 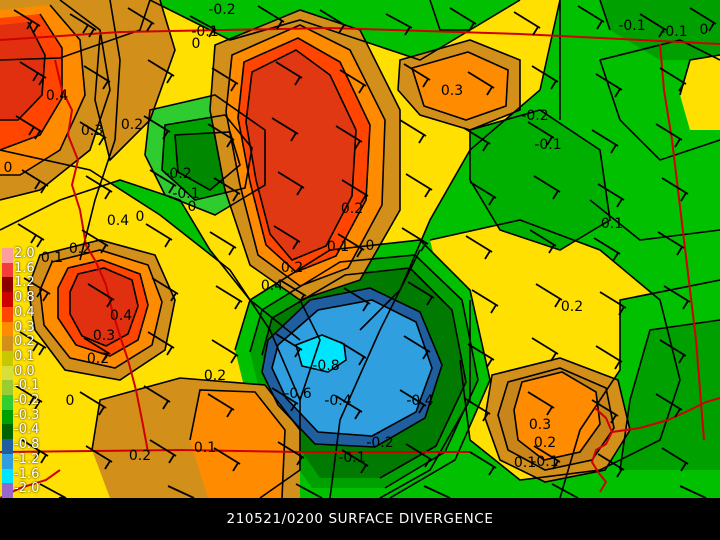 What do you see at coordinates (682, 242) in the screenshot?
I see `state-line-east` at bounding box center [682, 242].